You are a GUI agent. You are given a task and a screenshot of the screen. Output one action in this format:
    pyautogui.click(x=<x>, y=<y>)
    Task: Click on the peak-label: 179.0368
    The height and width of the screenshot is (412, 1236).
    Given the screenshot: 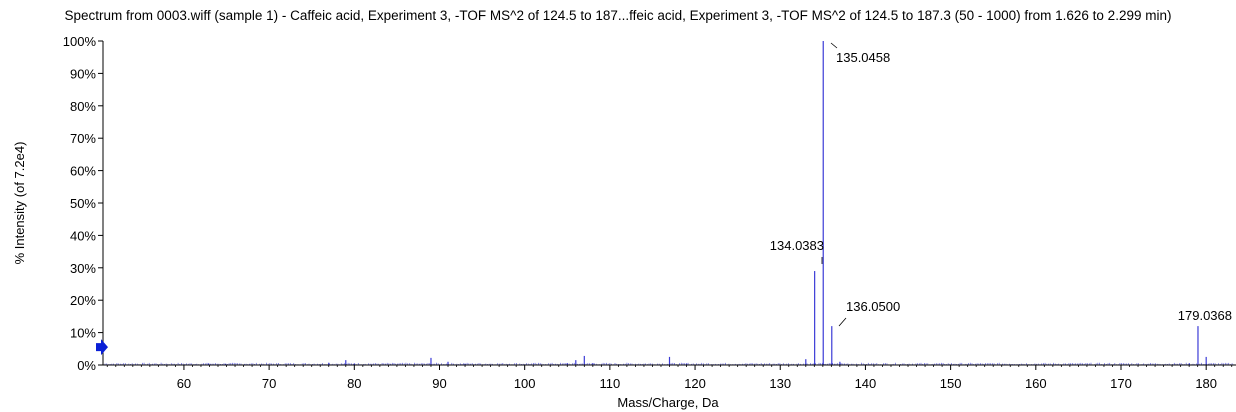 What is the action you would take?
    pyautogui.click(x=1205, y=315)
    